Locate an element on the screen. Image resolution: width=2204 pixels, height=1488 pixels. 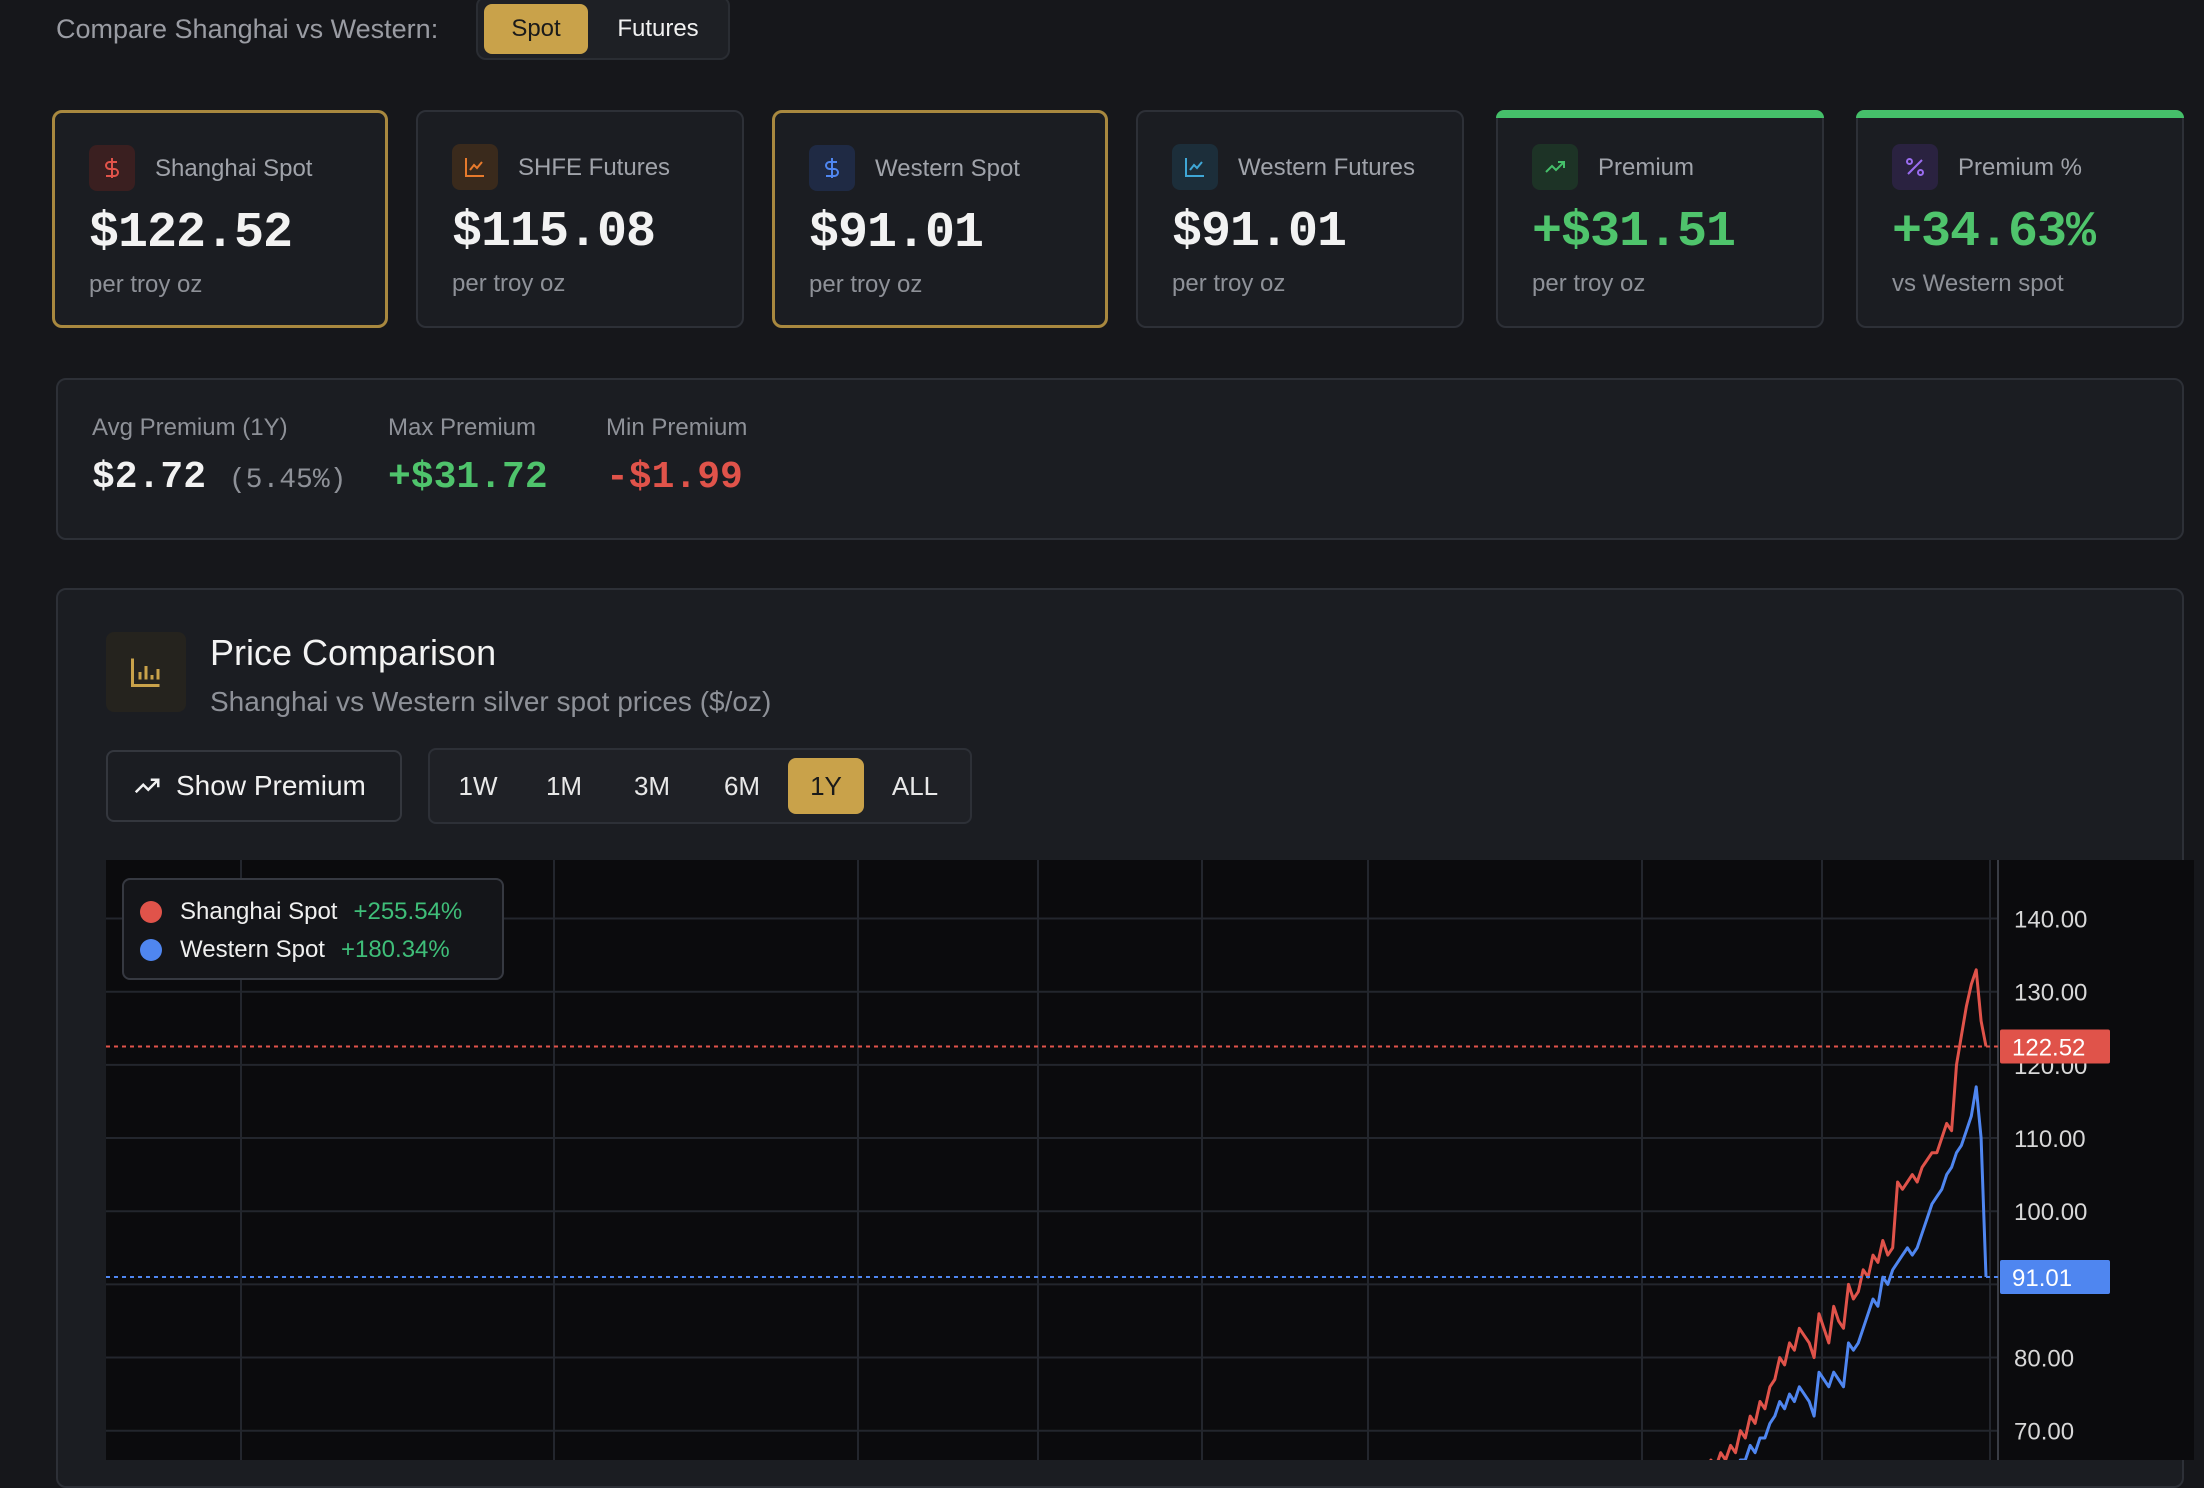
price-tag-label: 91.01 is located at coordinates (2042, 1278).